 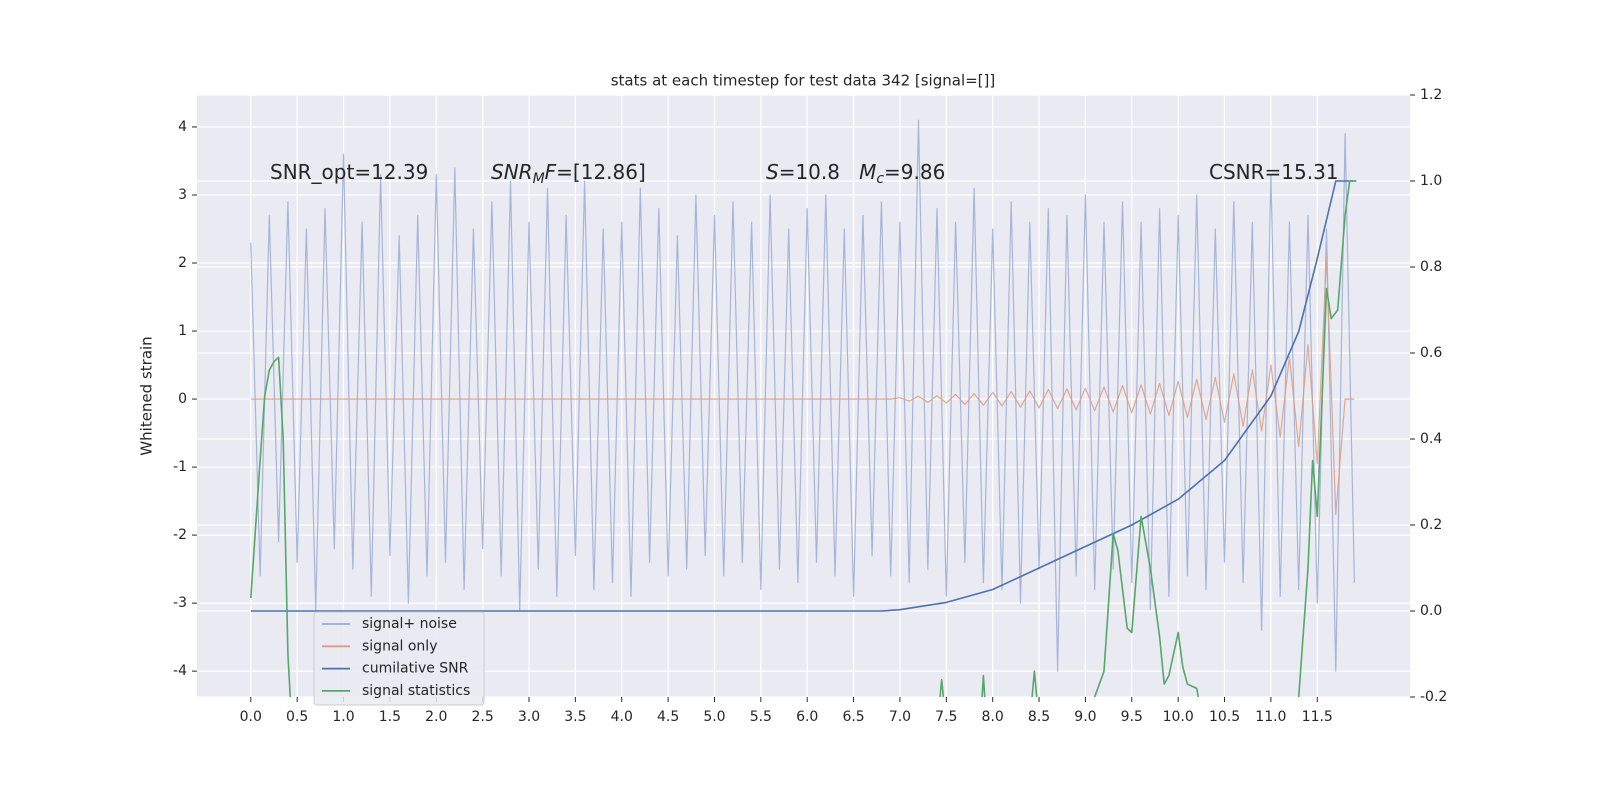 I want to click on x-tick-label: 4.5, so click(x=668, y=717).